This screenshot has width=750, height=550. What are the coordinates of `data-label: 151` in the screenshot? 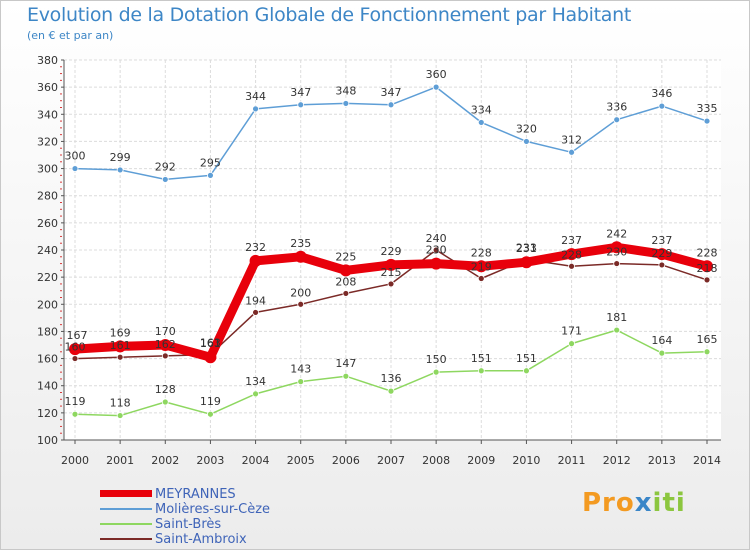 It's located at (481, 358).